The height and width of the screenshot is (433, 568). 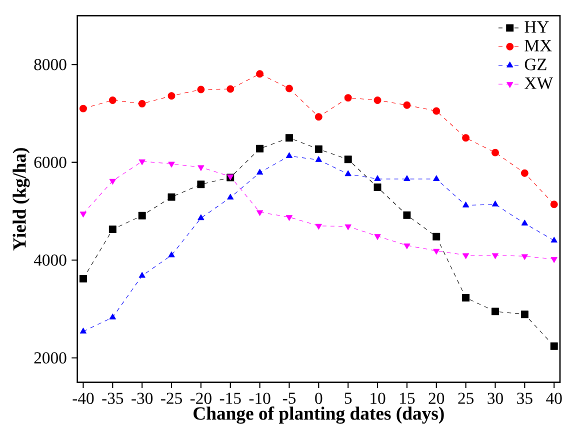 I want to click on x-tick-label: -25, so click(x=171, y=398).